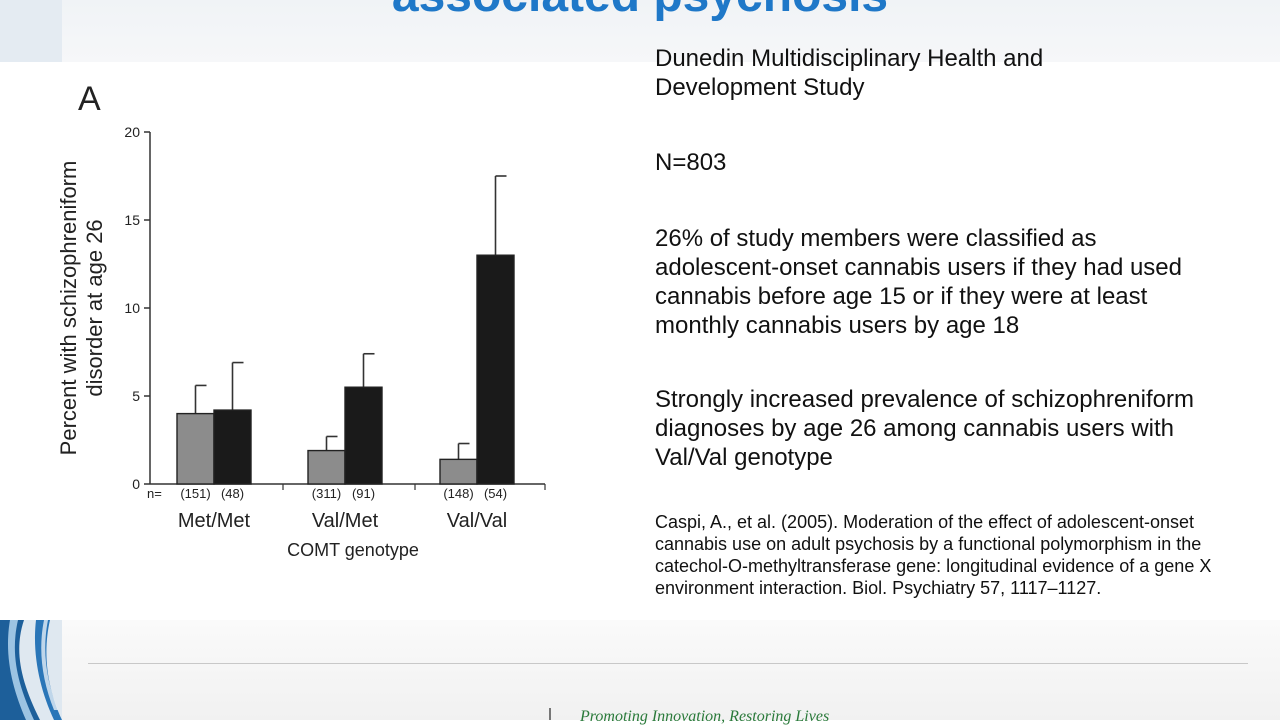  Describe the element at coordinates (132, 220) in the screenshot. I see `y-tick-label: 15` at that location.